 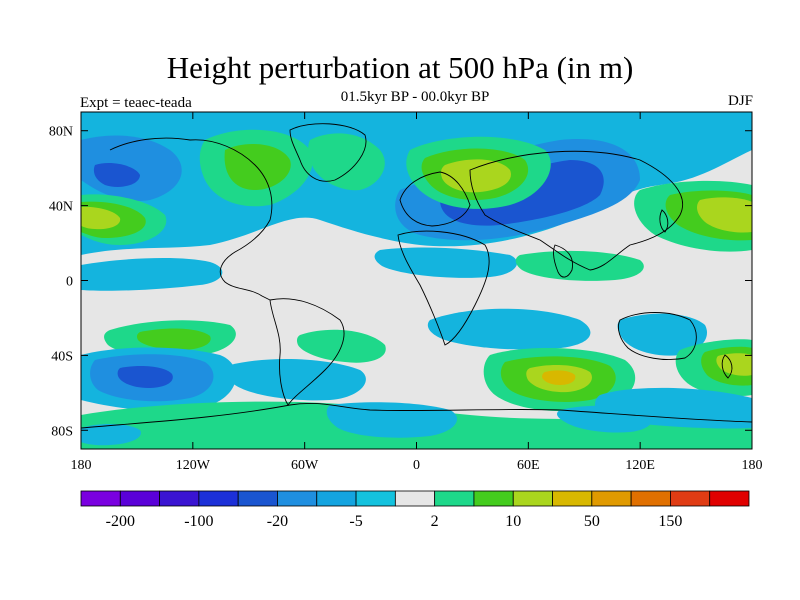 What do you see at coordinates (307, 352) in the screenshot?
I see `coastline-south-america` at bounding box center [307, 352].